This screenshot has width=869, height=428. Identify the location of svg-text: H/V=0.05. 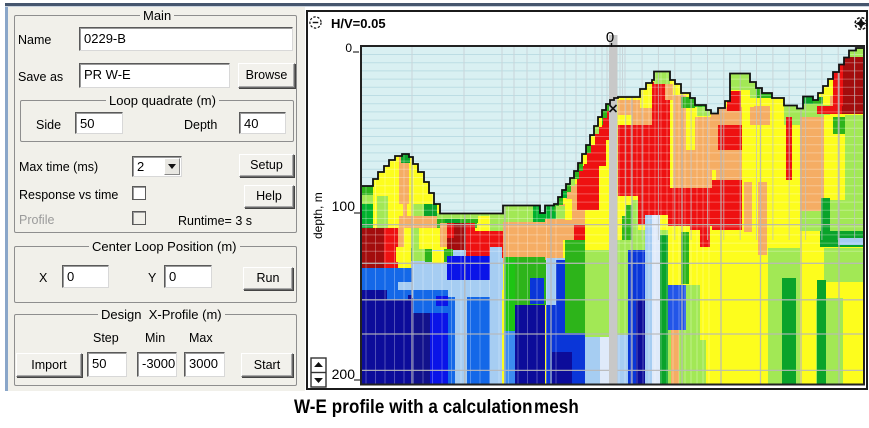
(358, 23).